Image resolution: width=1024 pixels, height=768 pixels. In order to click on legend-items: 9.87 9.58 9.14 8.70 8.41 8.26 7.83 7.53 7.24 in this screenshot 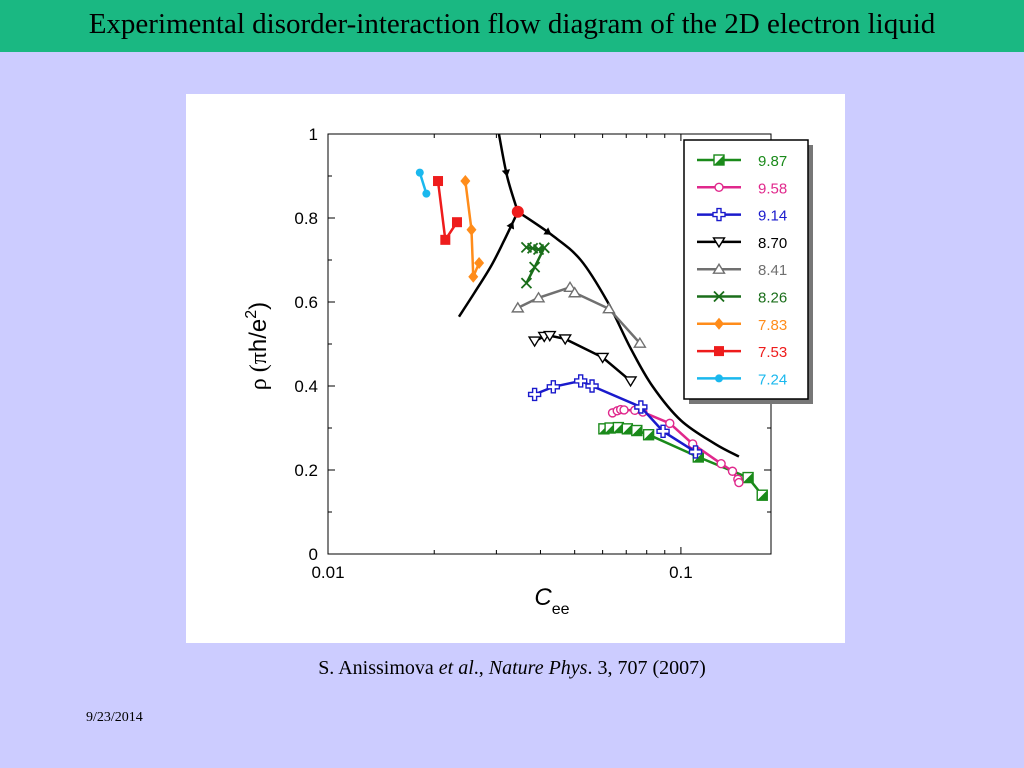, I will do `click(742, 270)`.